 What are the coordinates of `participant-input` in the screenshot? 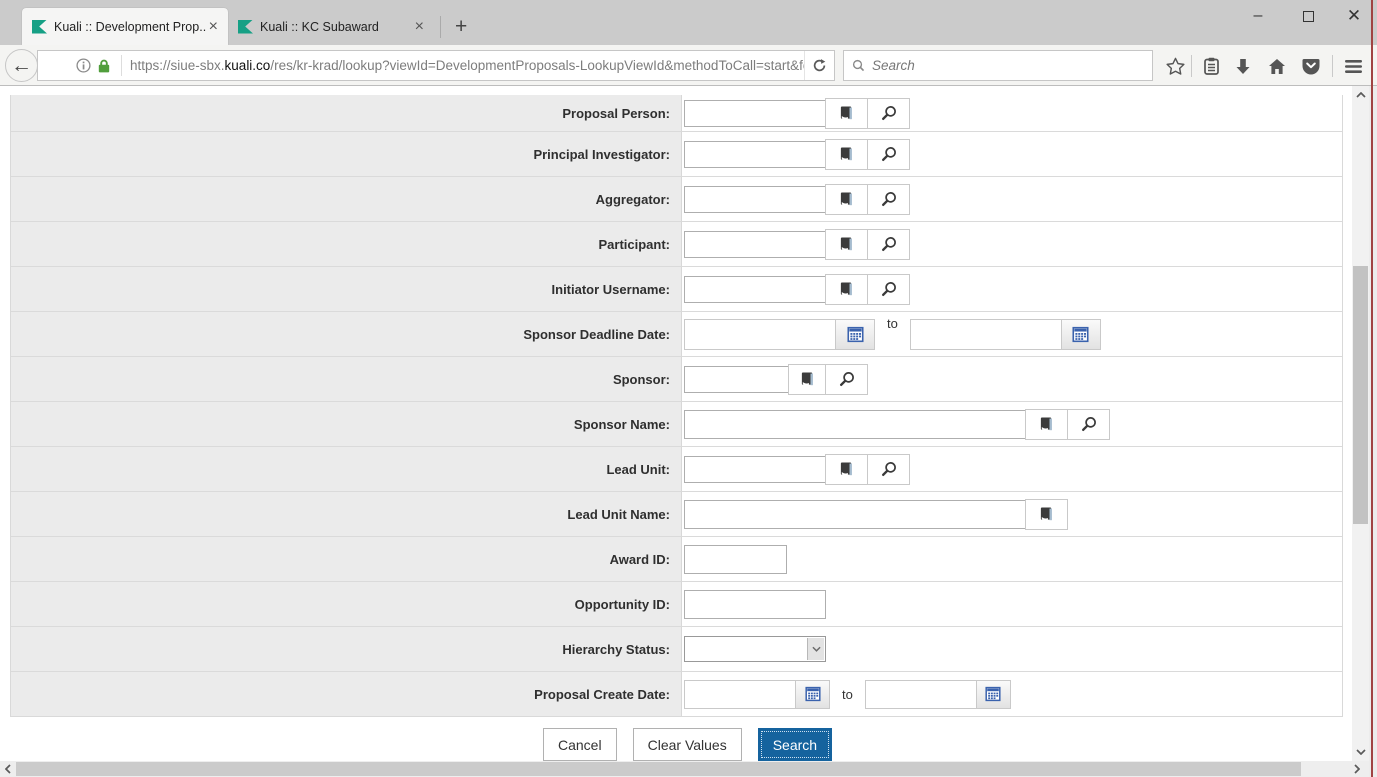 It's located at (755, 244).